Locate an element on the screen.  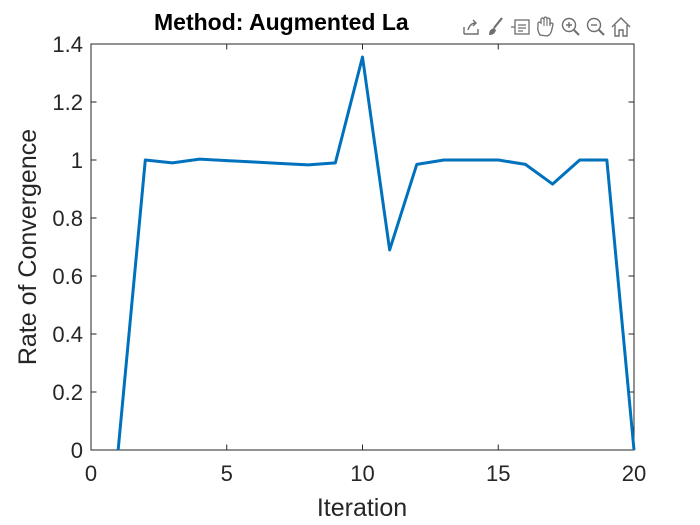
y-tick-label: 0.2 is located at coordinates (67, 392).